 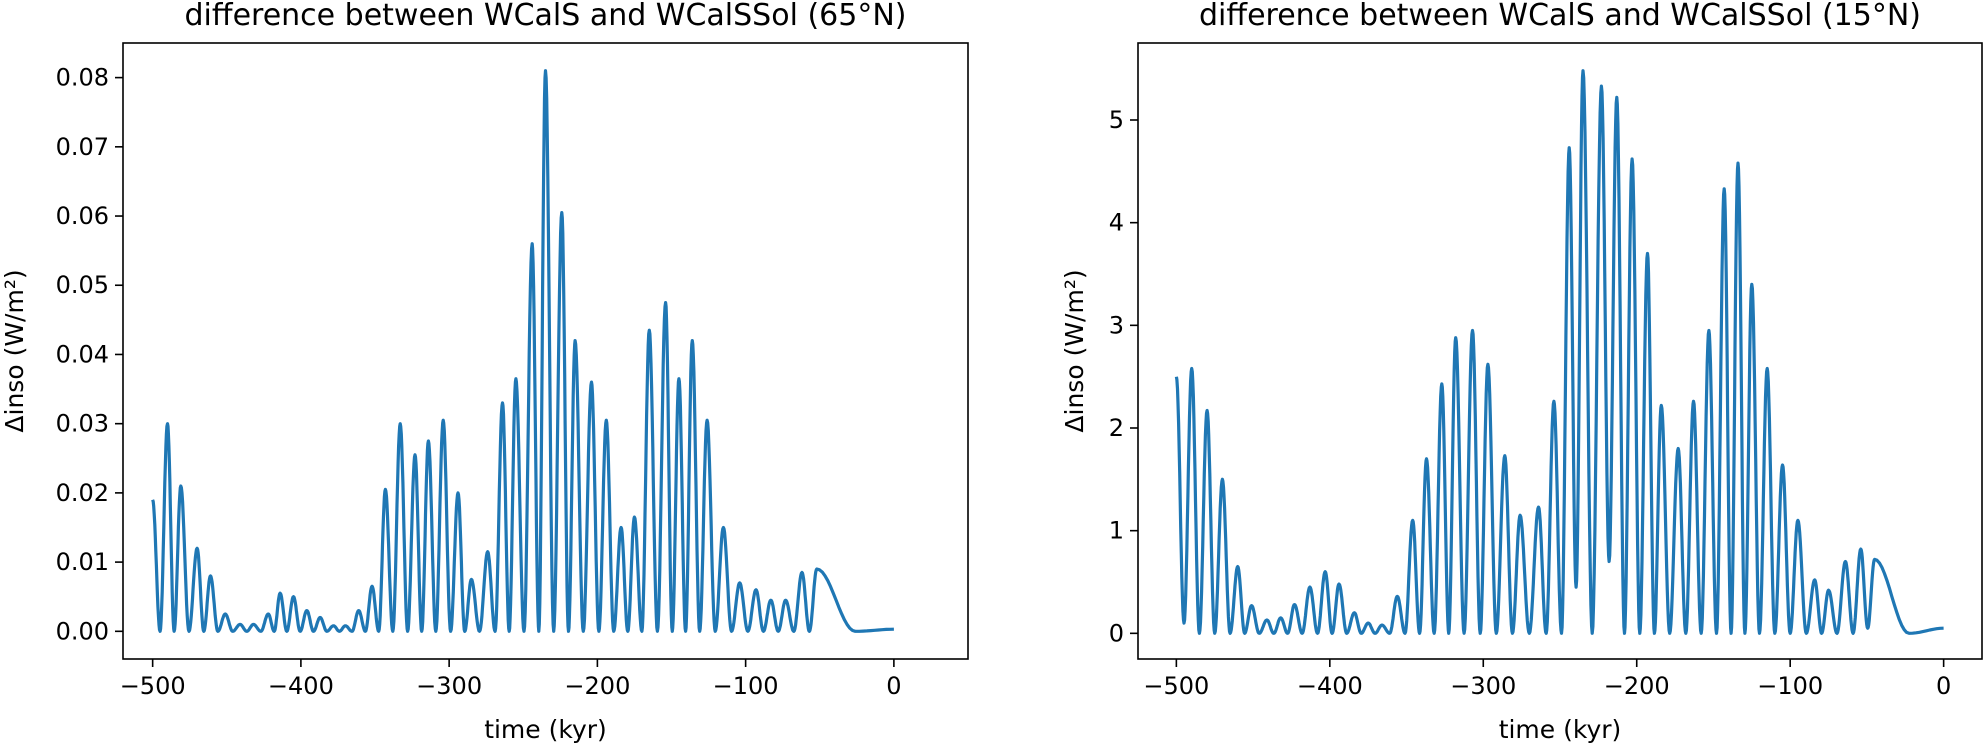 What do you see at coordinates (82, 424) in the screenshot?
I see `y-tick-label: 0.03` at bounding box center [82, 424].